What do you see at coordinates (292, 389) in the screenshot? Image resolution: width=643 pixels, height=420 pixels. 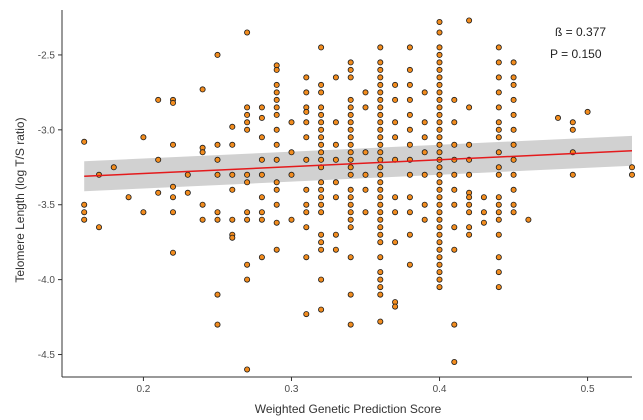 I see `x-tick-label: 0.3` at bounding box center [292, 389].